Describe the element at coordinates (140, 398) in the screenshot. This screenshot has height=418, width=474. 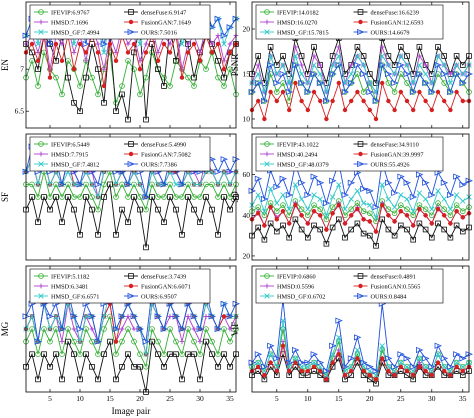
I see `x-tick-label: 20` at that location.